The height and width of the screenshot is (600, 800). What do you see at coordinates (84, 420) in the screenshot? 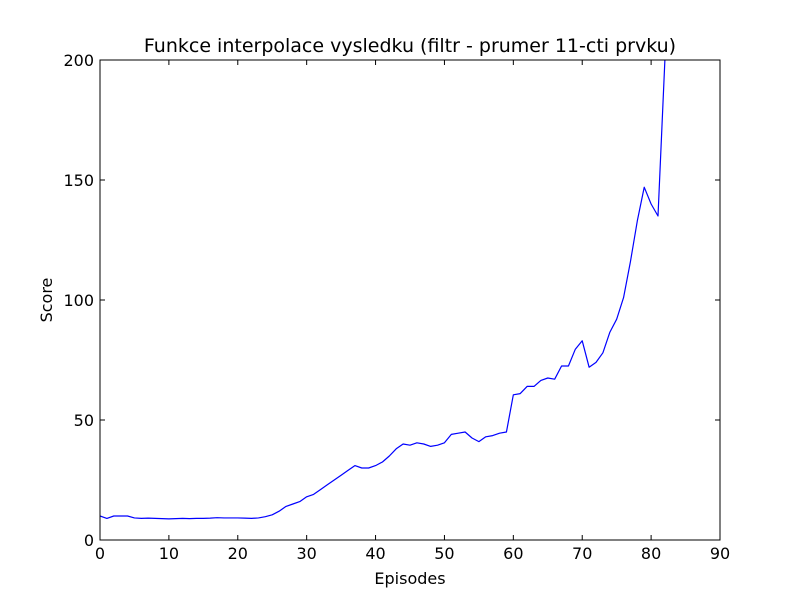
I see `y-tick-label: 50` at bounding box center [84, 420].